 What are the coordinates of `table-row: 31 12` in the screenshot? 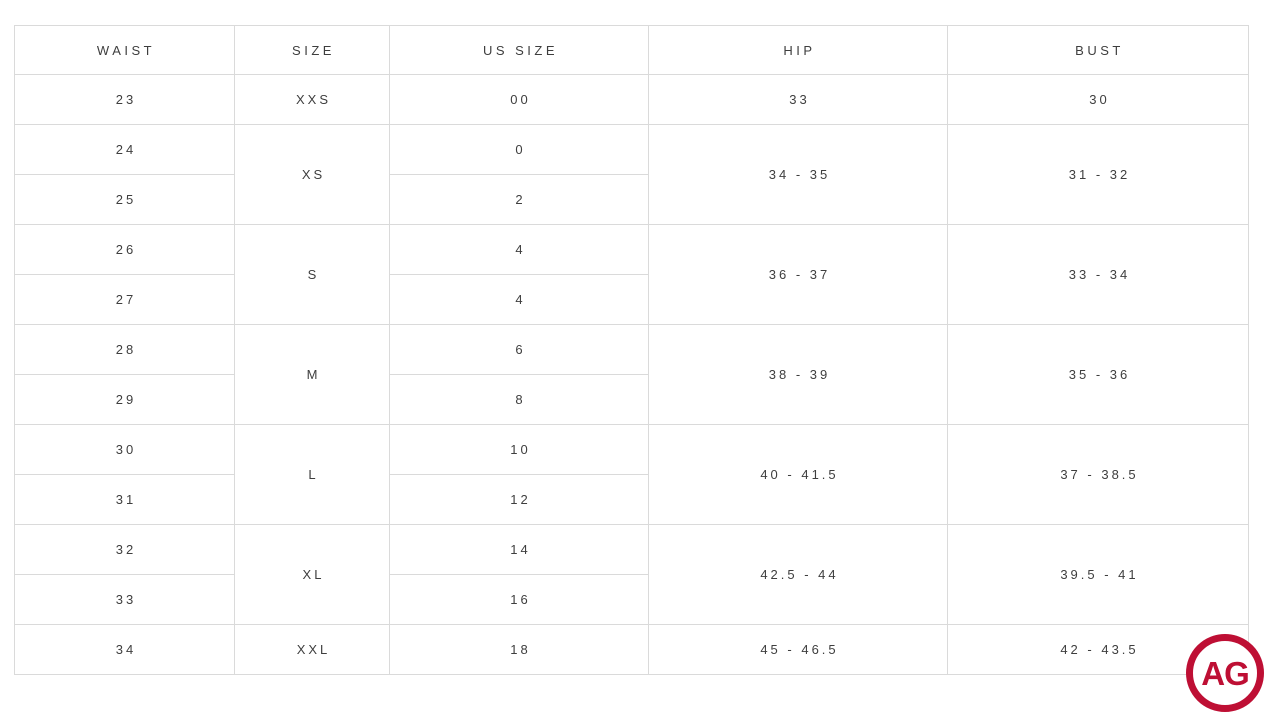 It's located at (631, 499).